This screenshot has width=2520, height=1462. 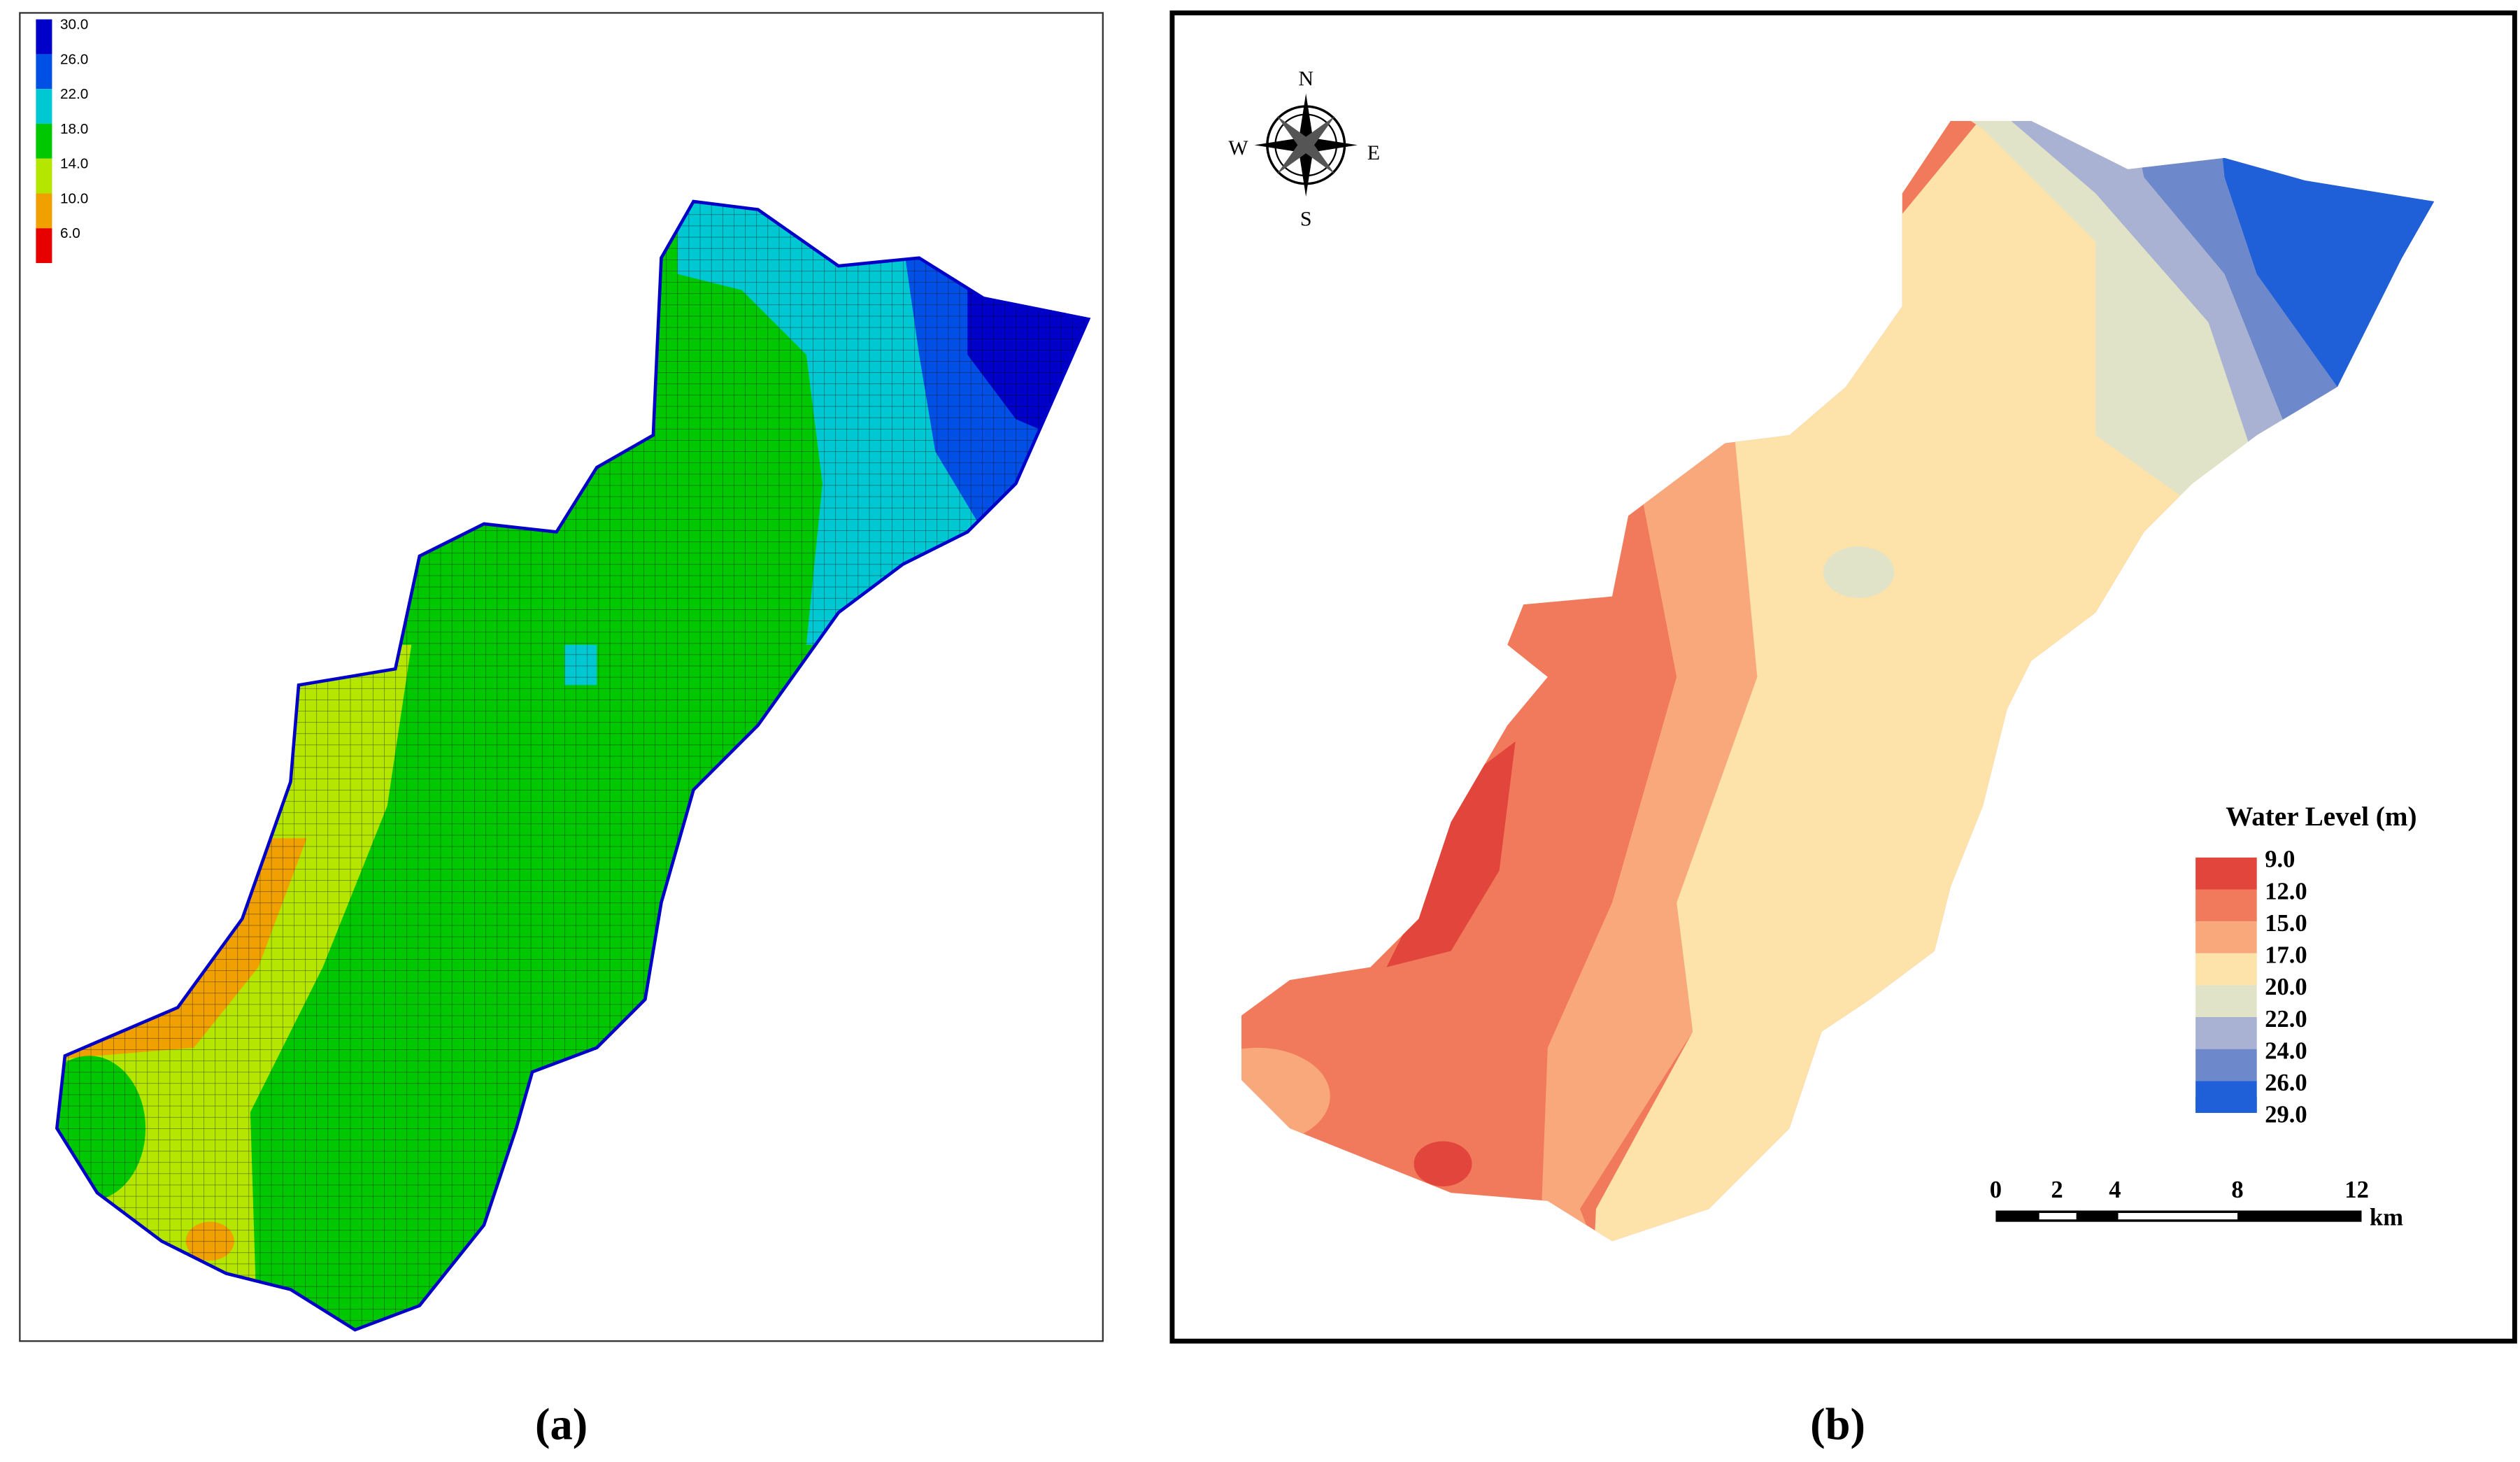 What do you see at coordinates (1238, 147) in the screenshot?
I see `compass-w: W` at bounding box center [1238, 147].